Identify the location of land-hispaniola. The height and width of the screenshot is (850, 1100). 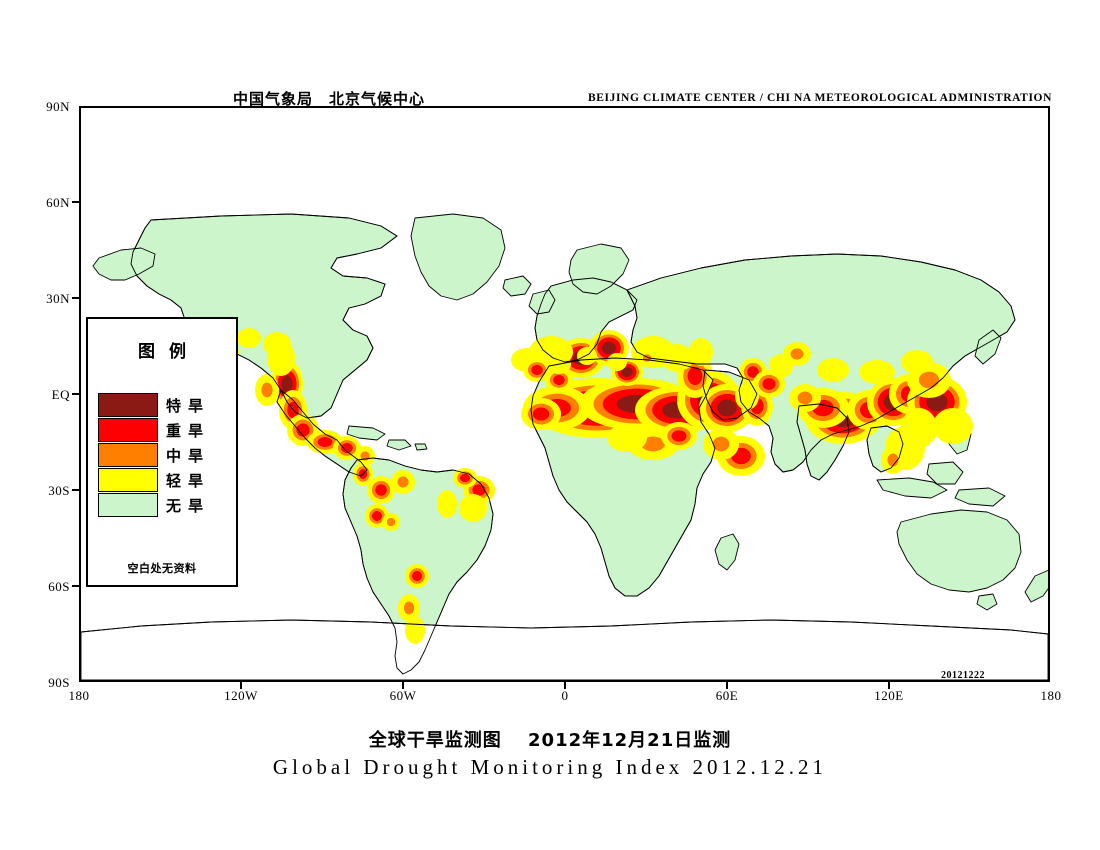
(399, 445).